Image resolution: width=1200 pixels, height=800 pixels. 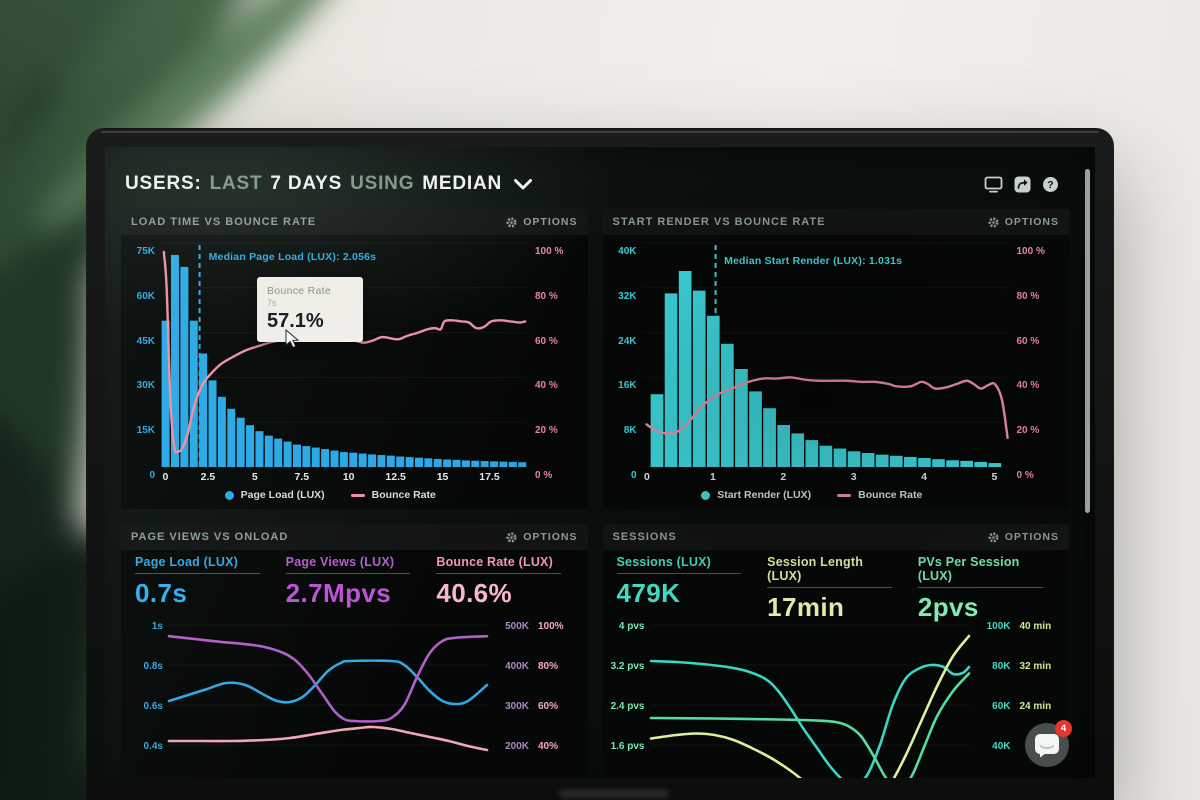 What do you see at coordinates (161, 593) in the screenshot?
I see `metric-value: 0.7s` at bounding box center [161, 593].